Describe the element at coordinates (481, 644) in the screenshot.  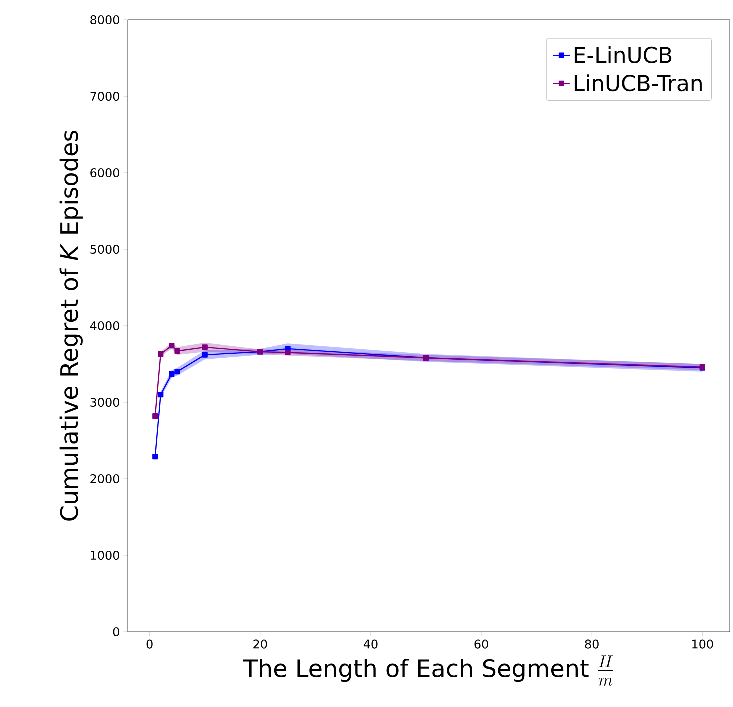
I see `x-tick-label: 60` at that location.